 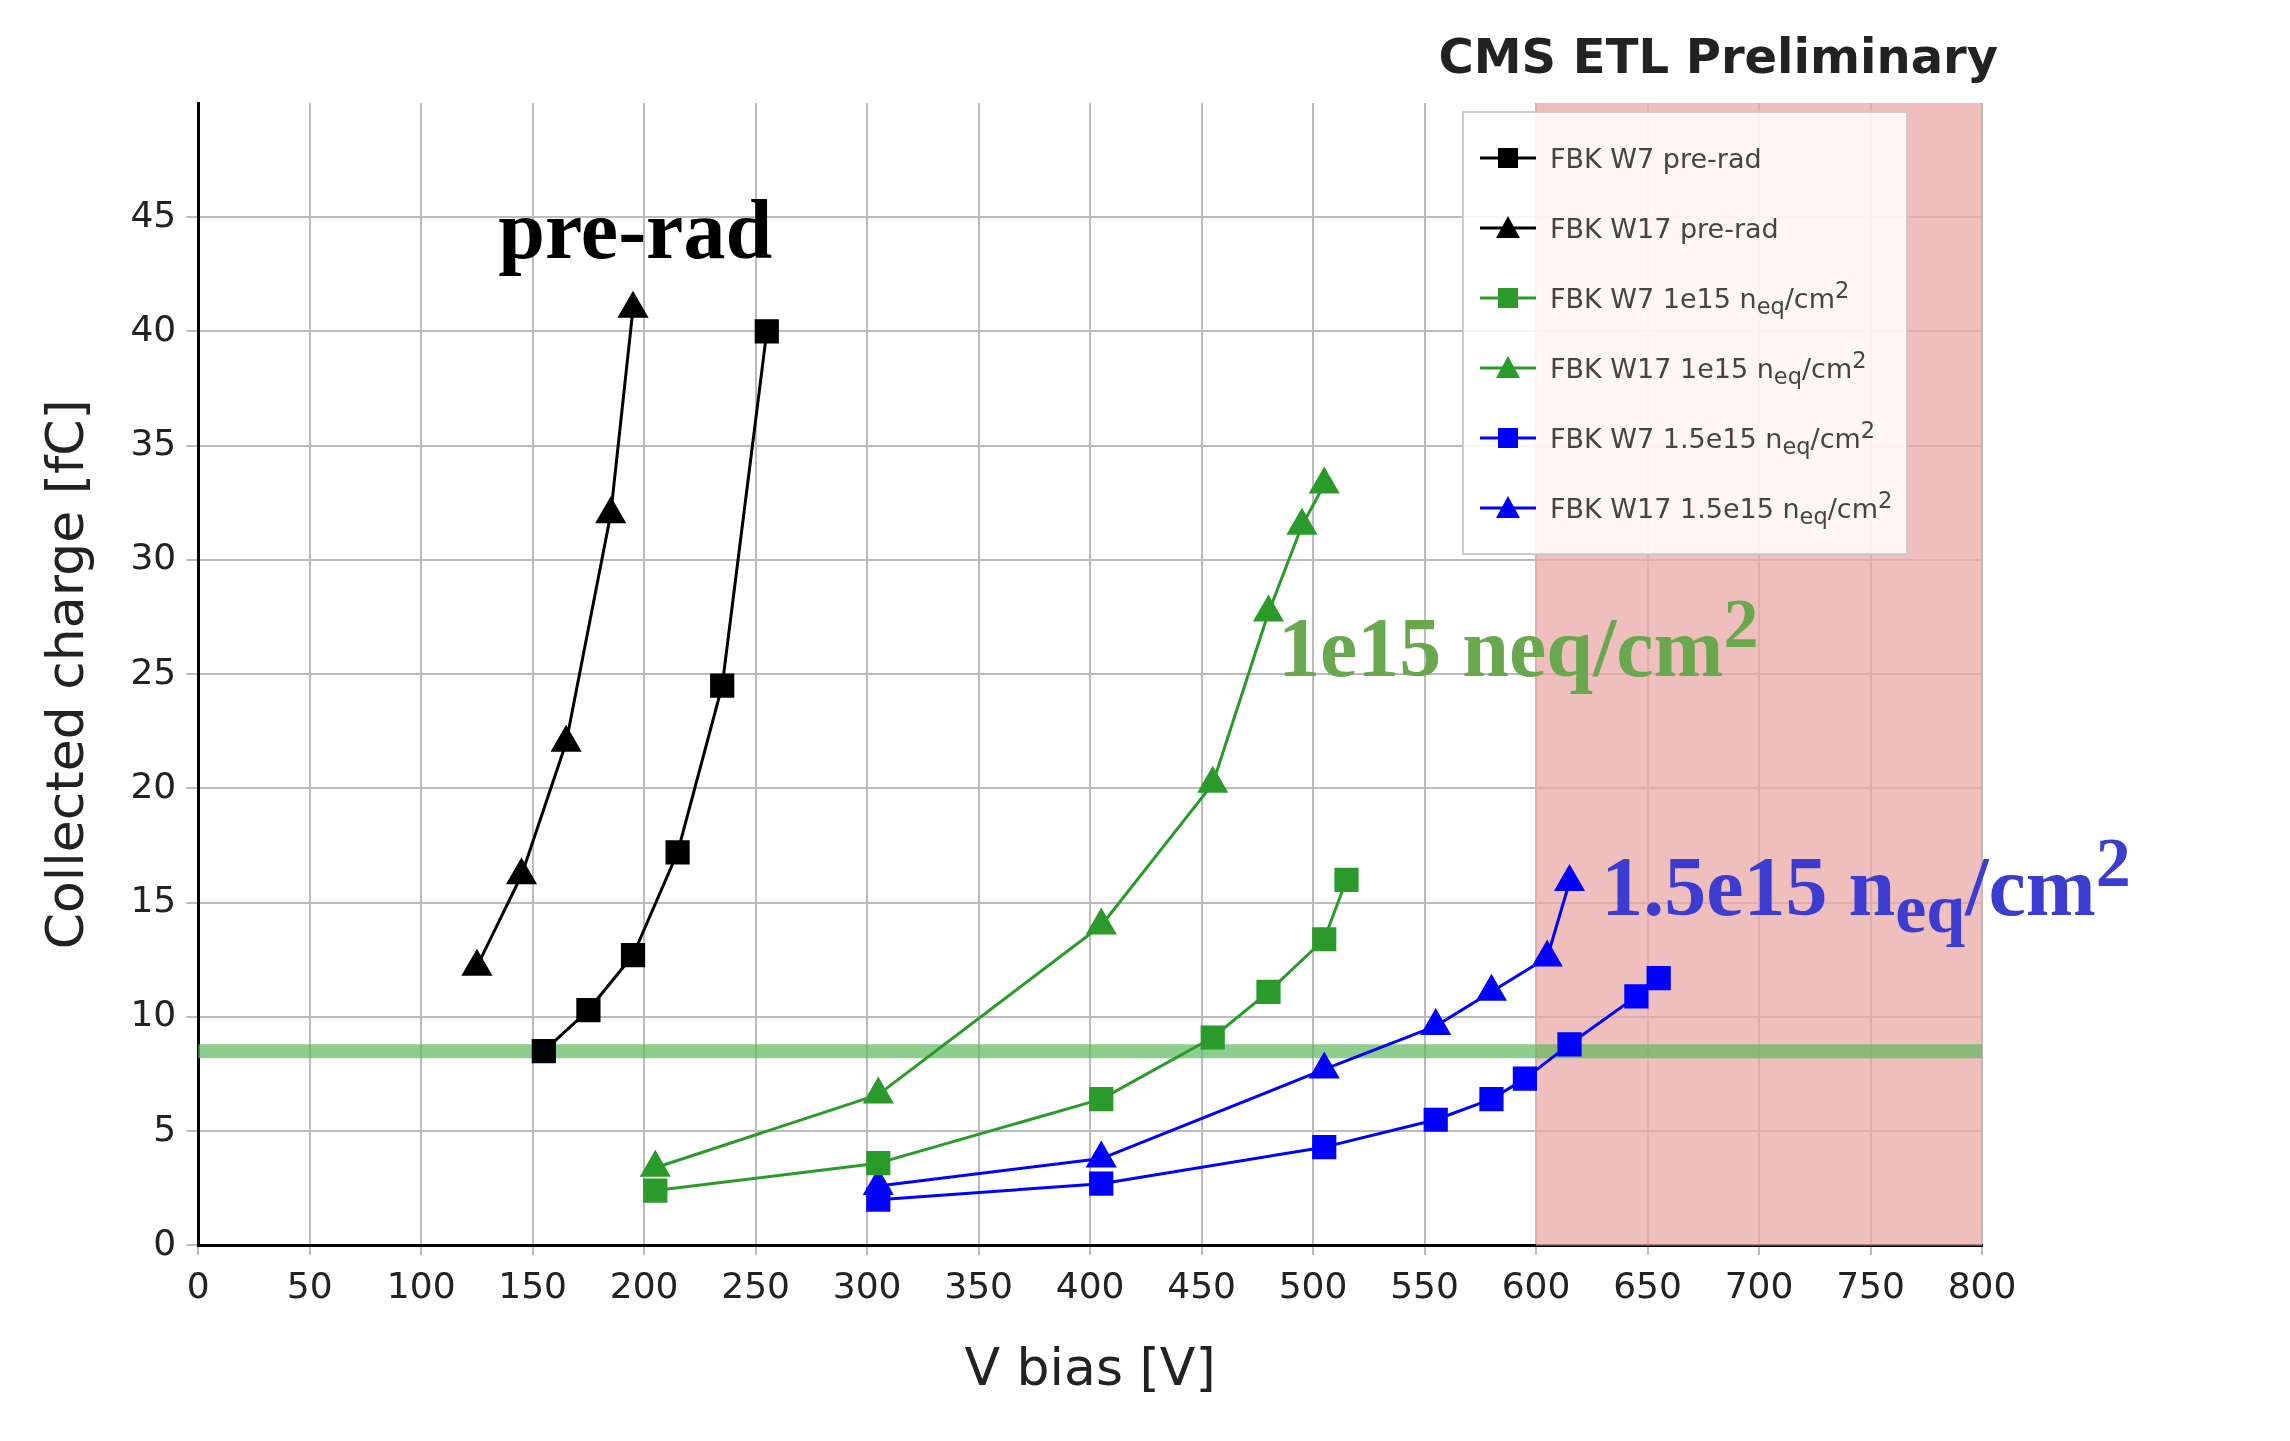 What do you see at coordinates (867, 1286) in the screenshot?
I see `x-tick-label: 300` at bounding box center [867, 1286].